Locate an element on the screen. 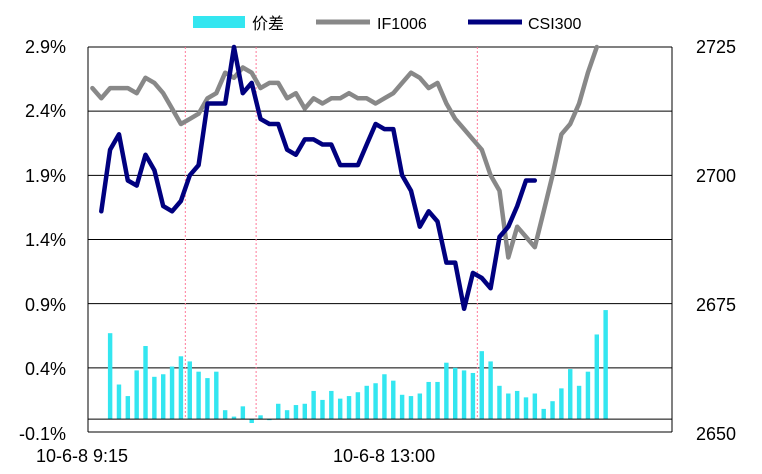 The height and width of the screenshot is (474, 762). legend-item-if1006: IF1006 is located at coordinates (371, 24).